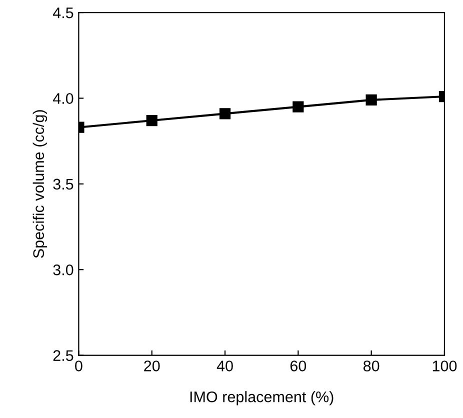 Image resolution: width=463 pixels, height=418 pixels. I want to click on y-tick-label: 4.5, so click(63, 13).